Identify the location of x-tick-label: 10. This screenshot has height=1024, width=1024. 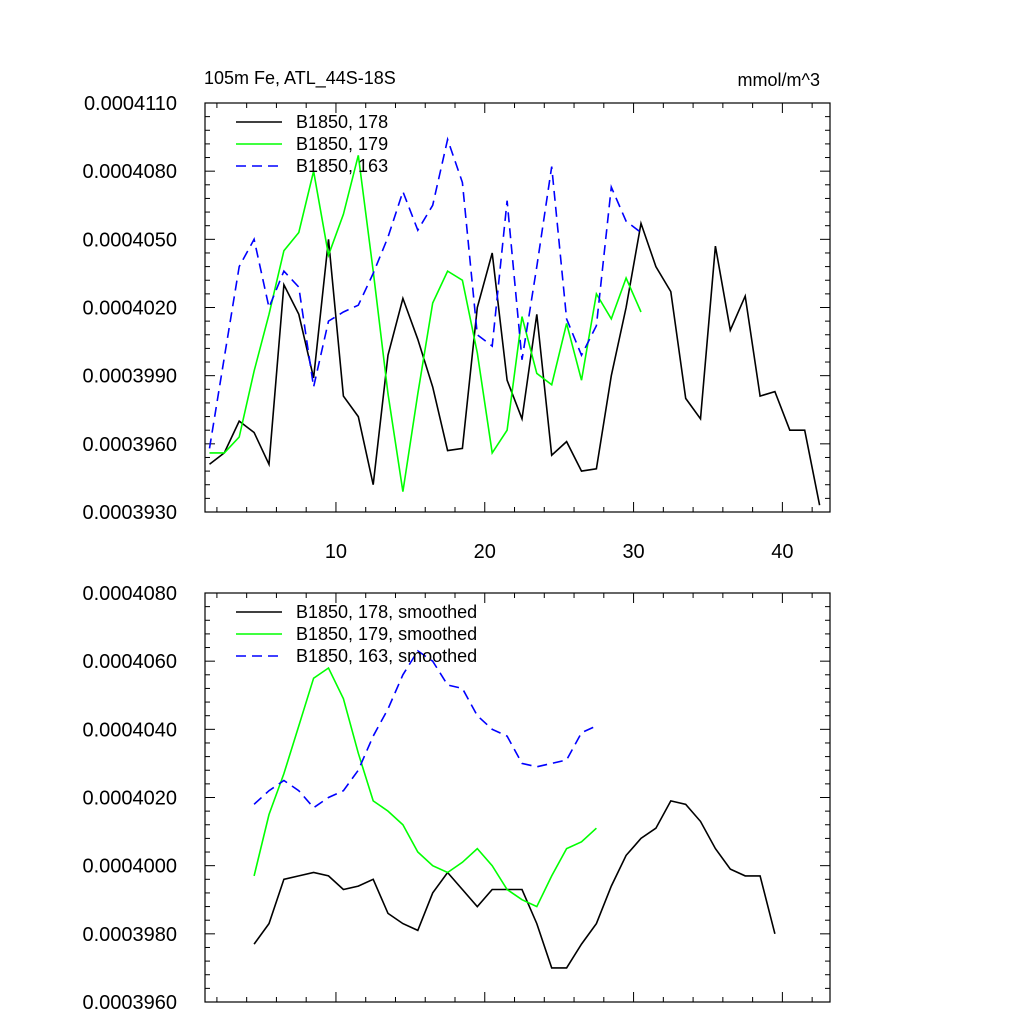
(336, 552).